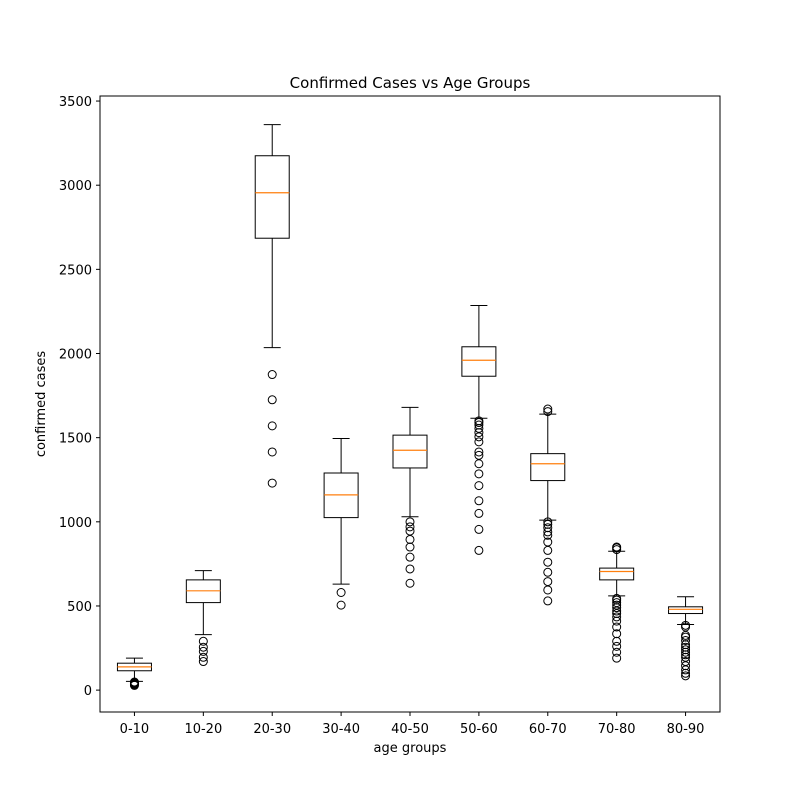  I want to click on y-tick-label: 3500, so click(75, 102).